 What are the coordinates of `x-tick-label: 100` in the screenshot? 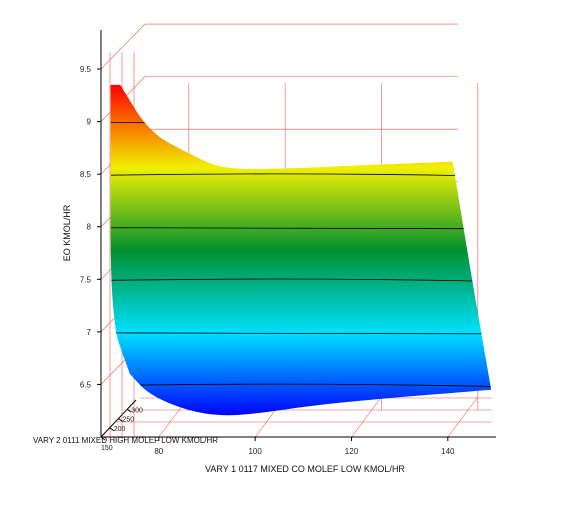 It's located at (255, 451).